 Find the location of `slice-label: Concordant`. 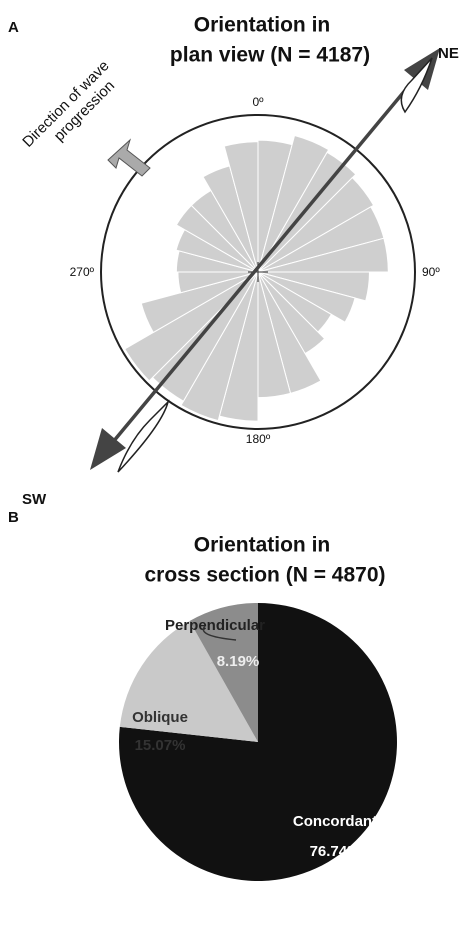

slice-label: Concordant is located at coordinates (335, 821).